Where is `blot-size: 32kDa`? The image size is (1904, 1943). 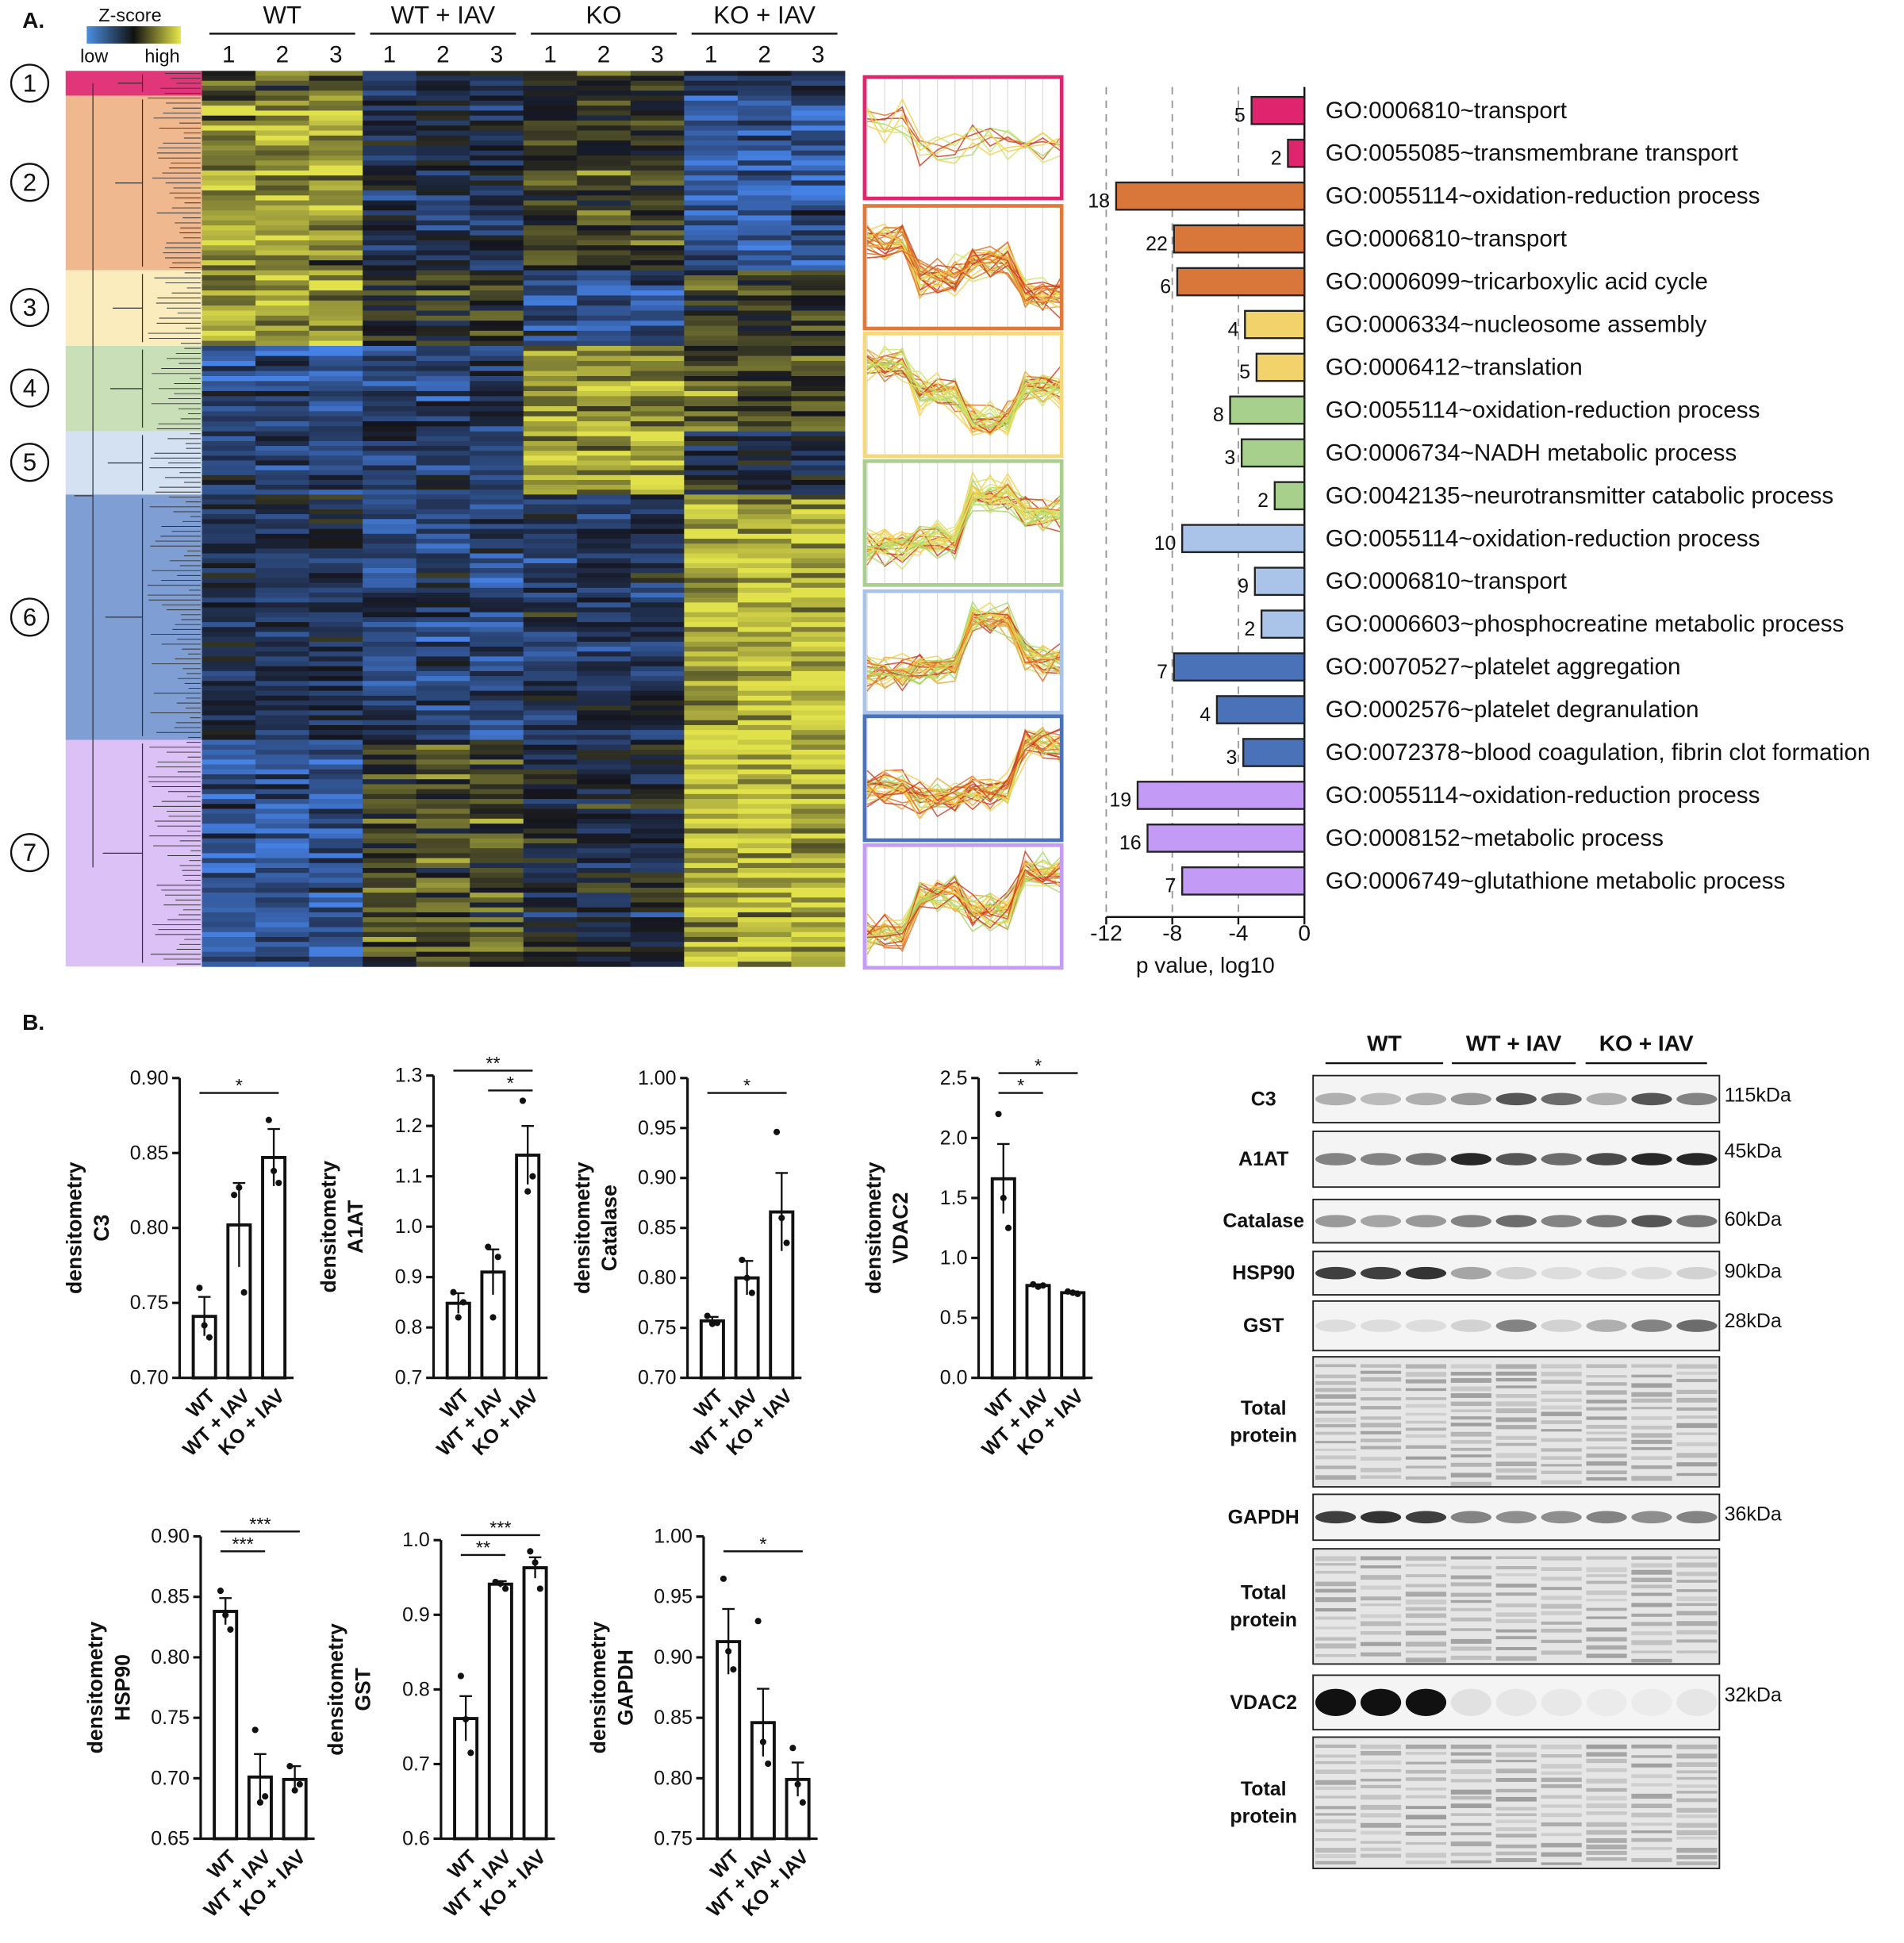 blot-size: 32kDa is located at coordinates (1753, 1695).